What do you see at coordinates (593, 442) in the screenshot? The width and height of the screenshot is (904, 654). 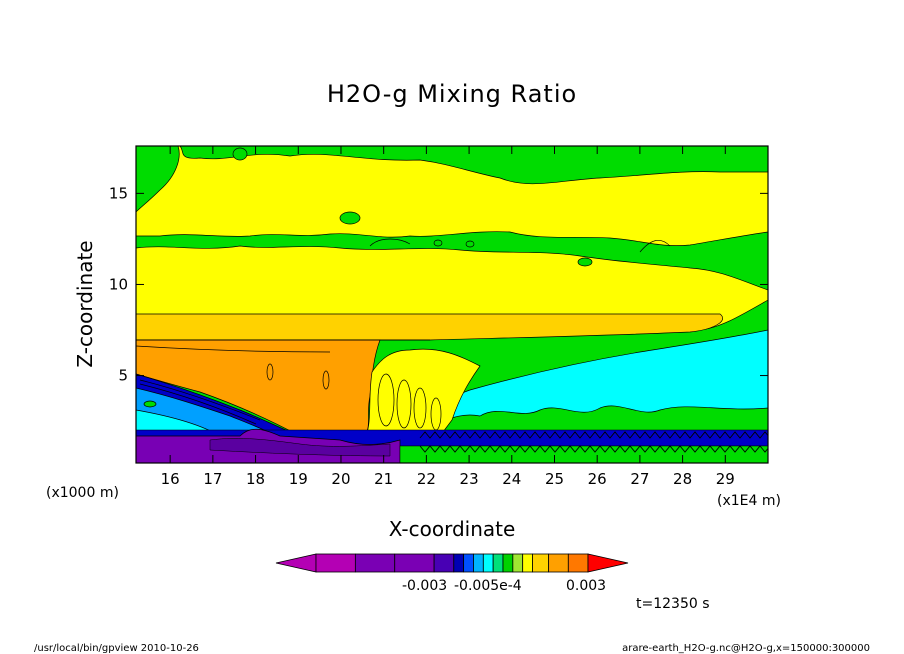 I see `oscillation-marks` at bounding box center [593, 442].